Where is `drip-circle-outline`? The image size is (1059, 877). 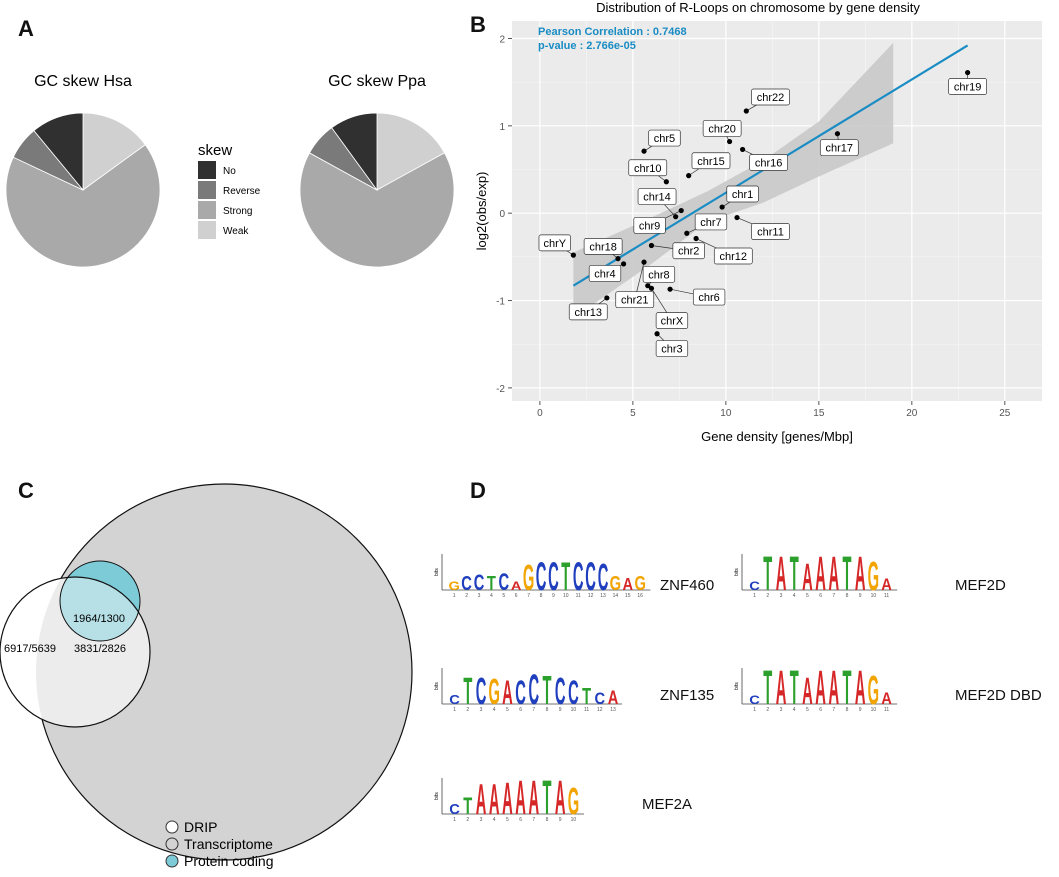 drip-circle-outline is located at coordinates (75, 652).